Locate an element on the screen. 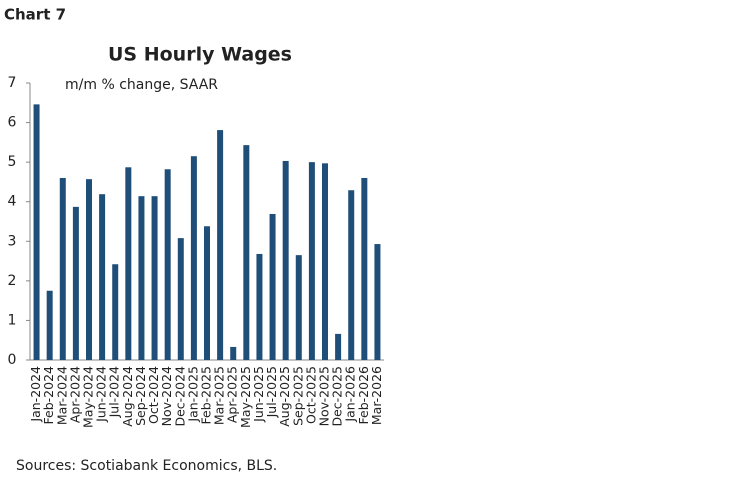 The width and height of the screenshot is (748, 483). x-tick-label: Mar-2026 is located at coordinates (376, 395).